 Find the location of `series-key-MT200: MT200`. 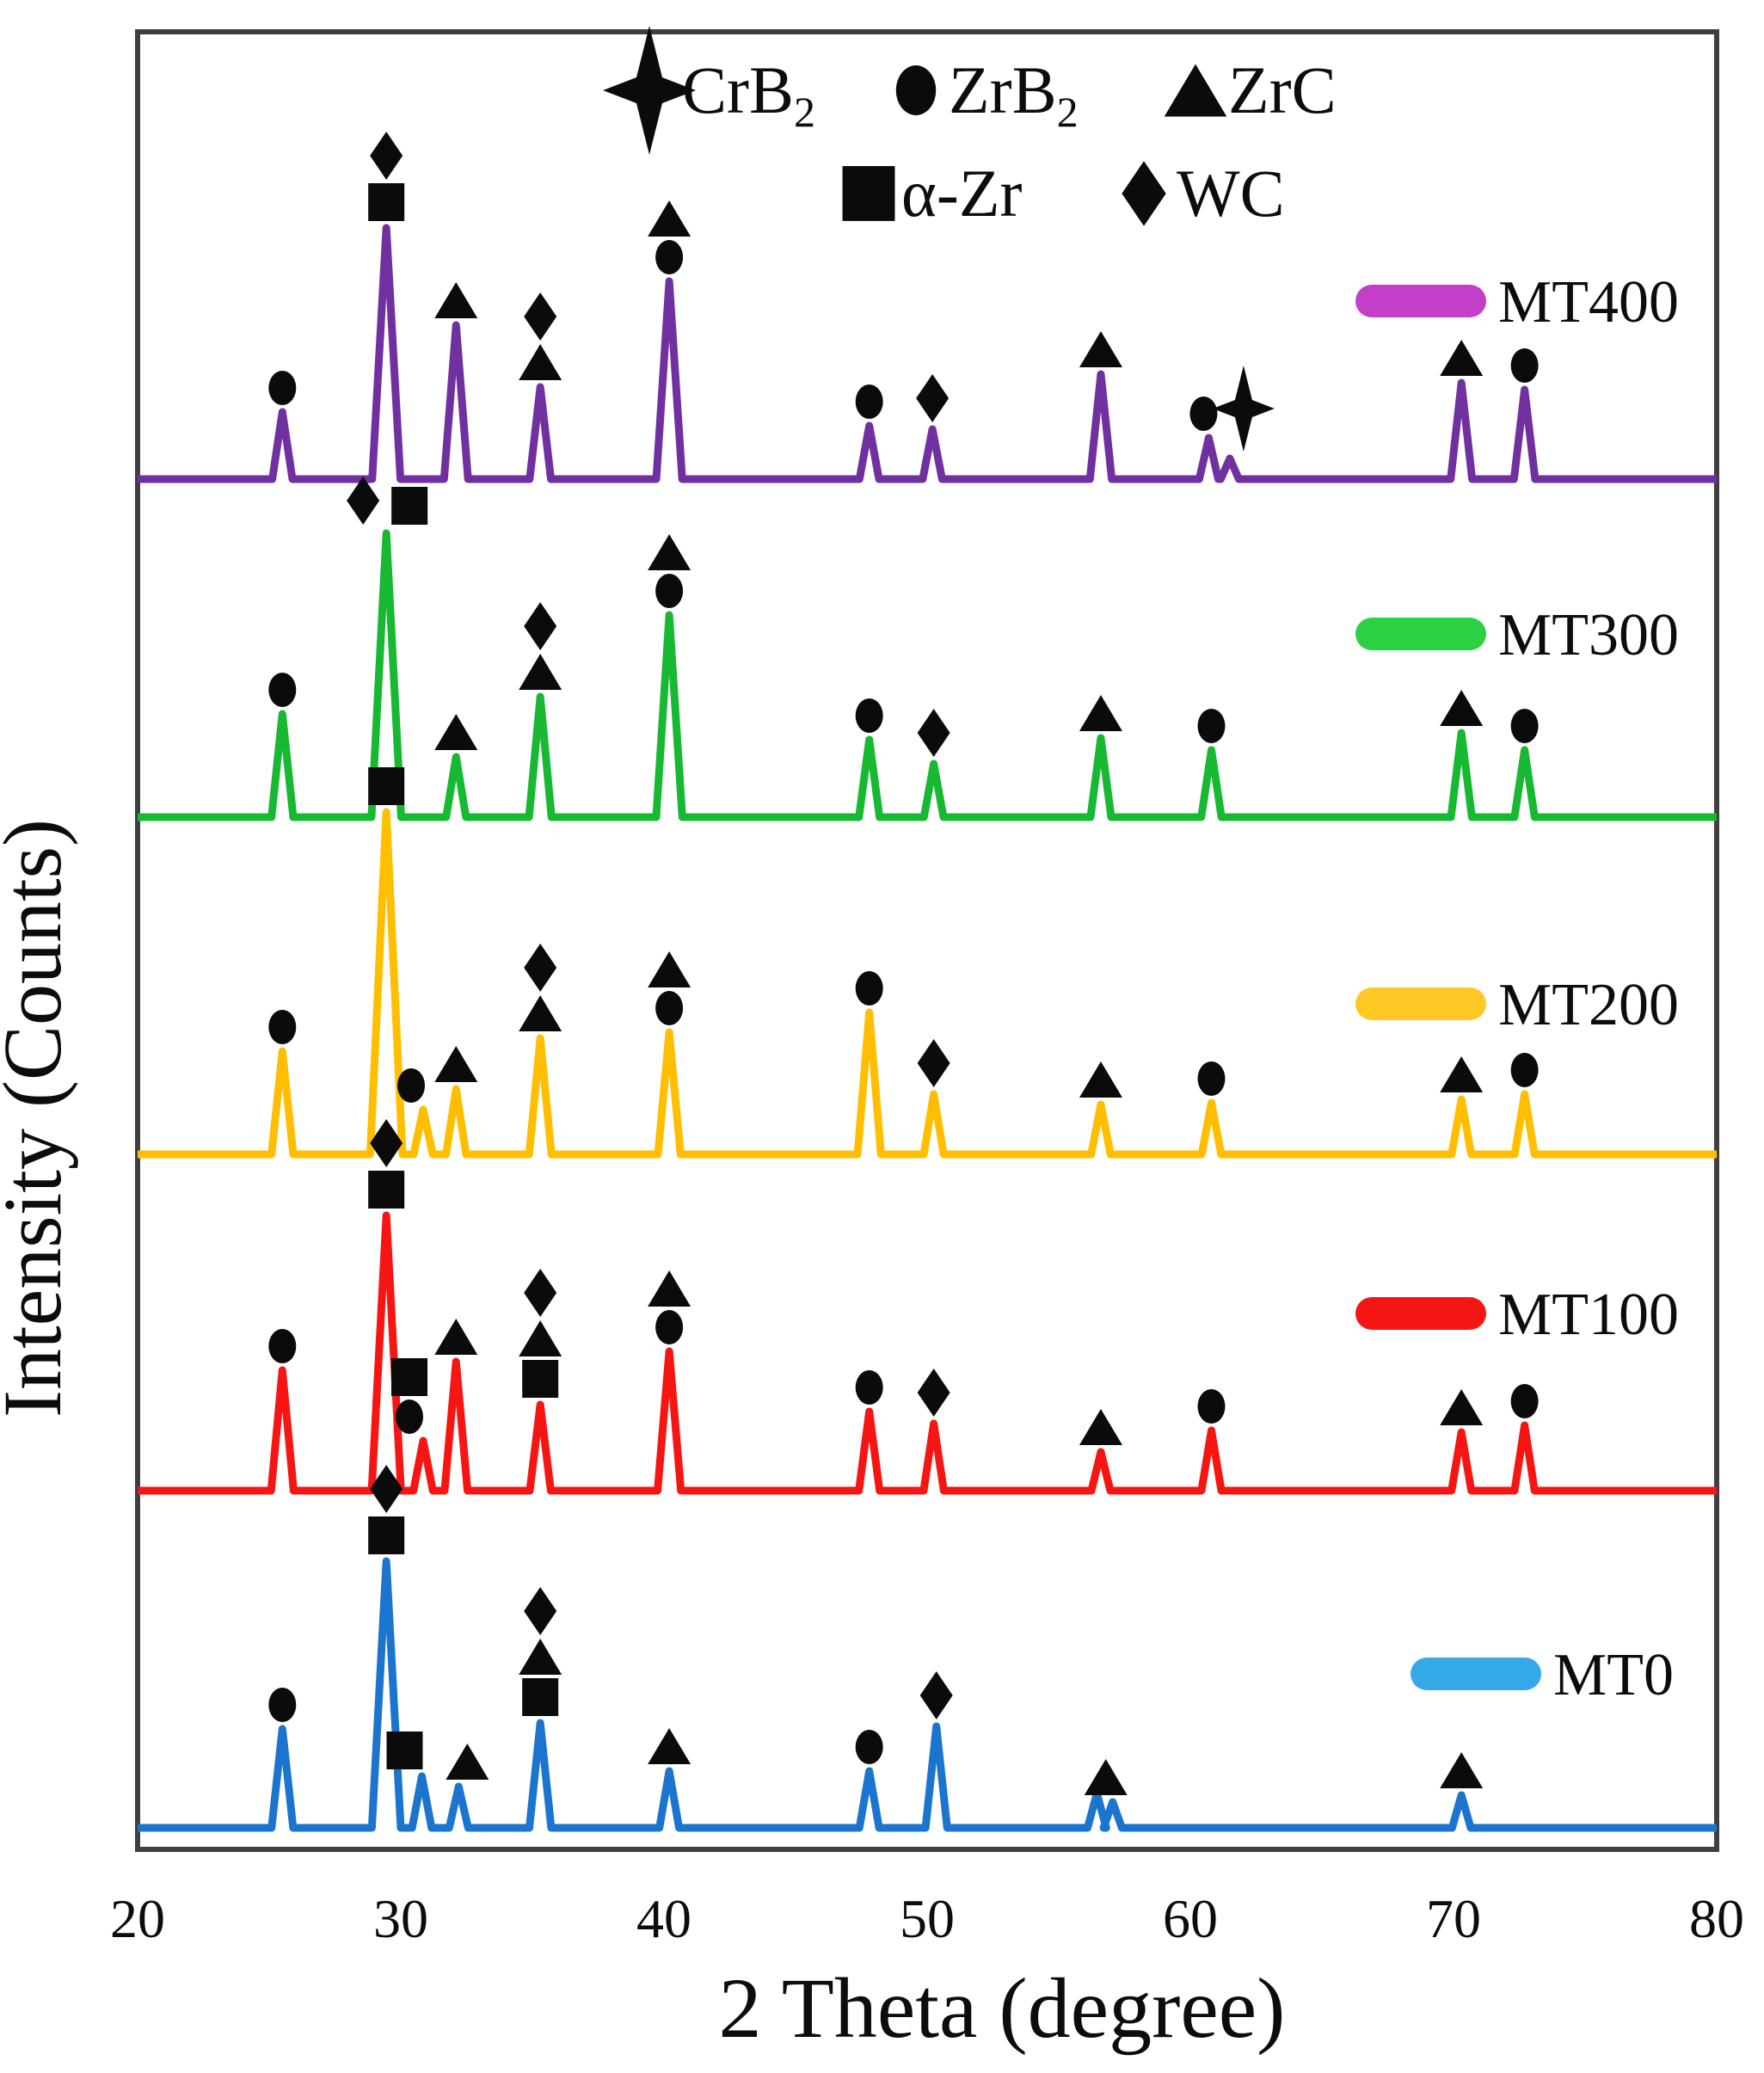

series-key-MT200: MT200 is located at coordinates (1517, 1005).